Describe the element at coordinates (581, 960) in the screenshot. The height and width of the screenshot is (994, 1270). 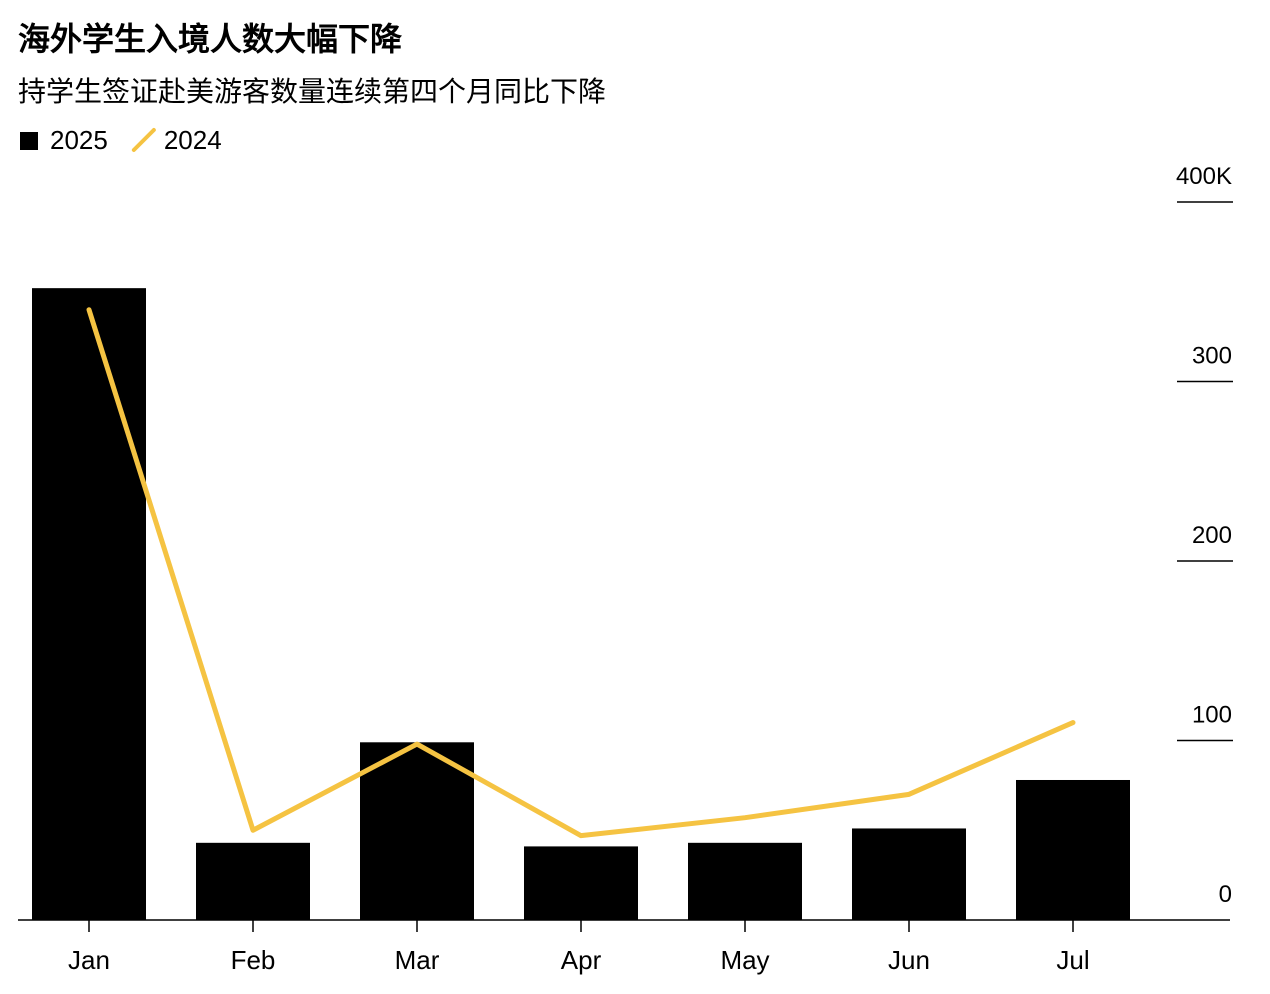
I see `x-tick-label: Apr` at that location.